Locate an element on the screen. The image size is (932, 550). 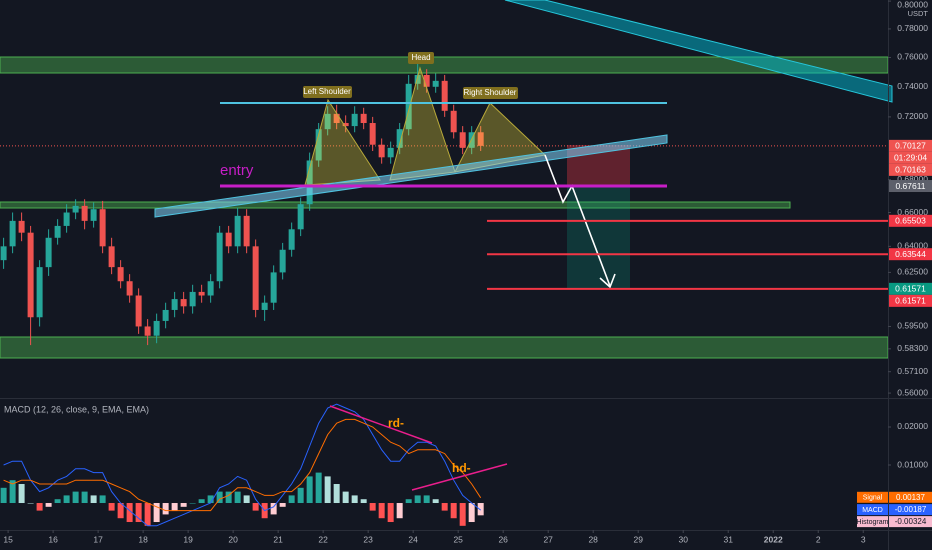
x-tick-label: 26 is located at coordinates (503, 539).